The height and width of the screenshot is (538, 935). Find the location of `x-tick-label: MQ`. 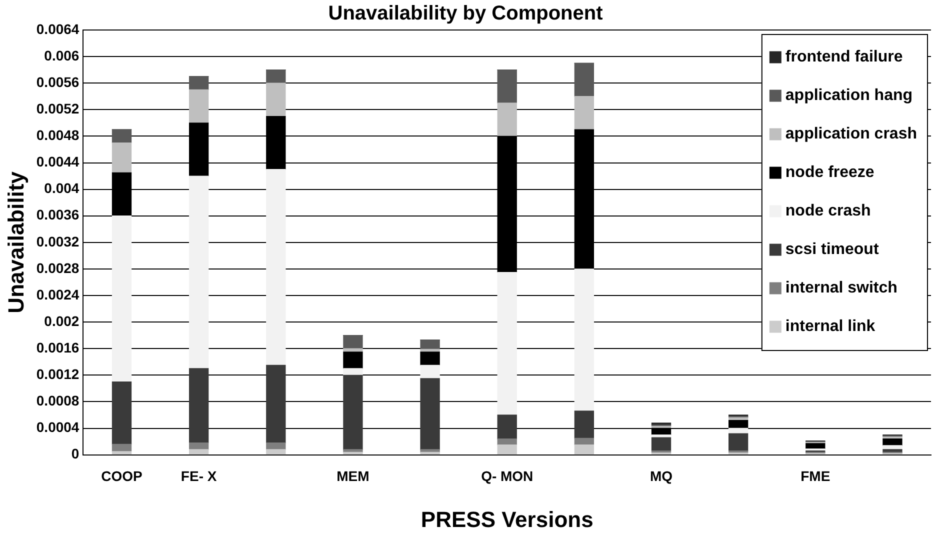

x-tick-label: MQ is located at coordinates (661, 476).